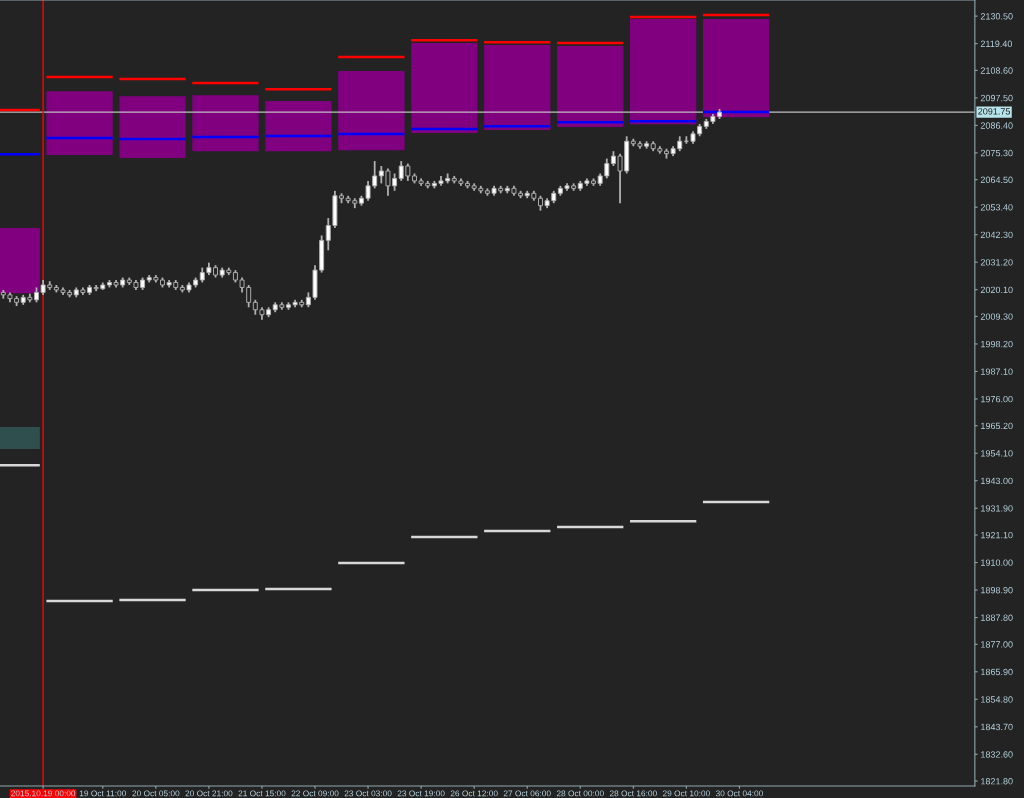 This screenshot has width=1024, height=798. What do you see at coordinates (996, 290) in the screenshot?
I see `y-tick-label: 2020.10` at bounding box center [996, 290].